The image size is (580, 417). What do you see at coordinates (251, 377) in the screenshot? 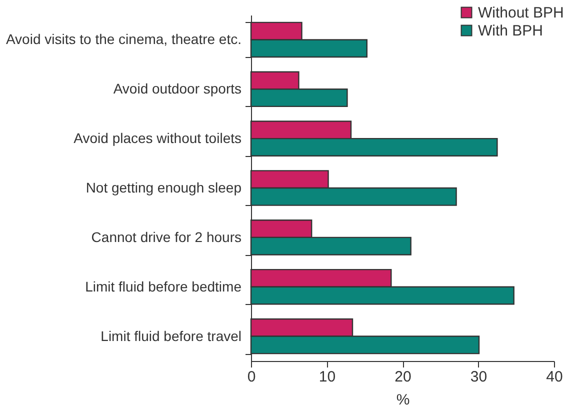
I see `x-tick-label: 0` at bounding box center [251, 377].